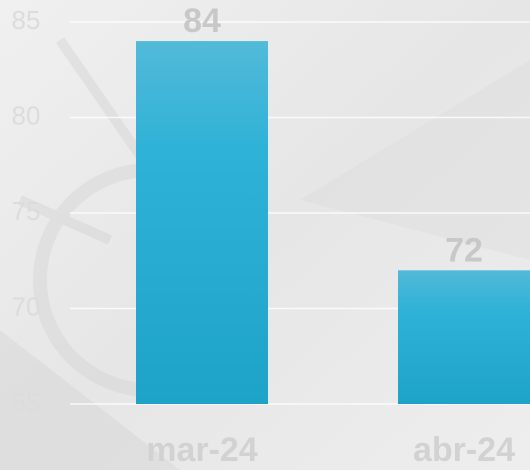  Describe the element at coordinates (464, 450) in the screenshot. I see `x-tick-label: abr-24` at that location.